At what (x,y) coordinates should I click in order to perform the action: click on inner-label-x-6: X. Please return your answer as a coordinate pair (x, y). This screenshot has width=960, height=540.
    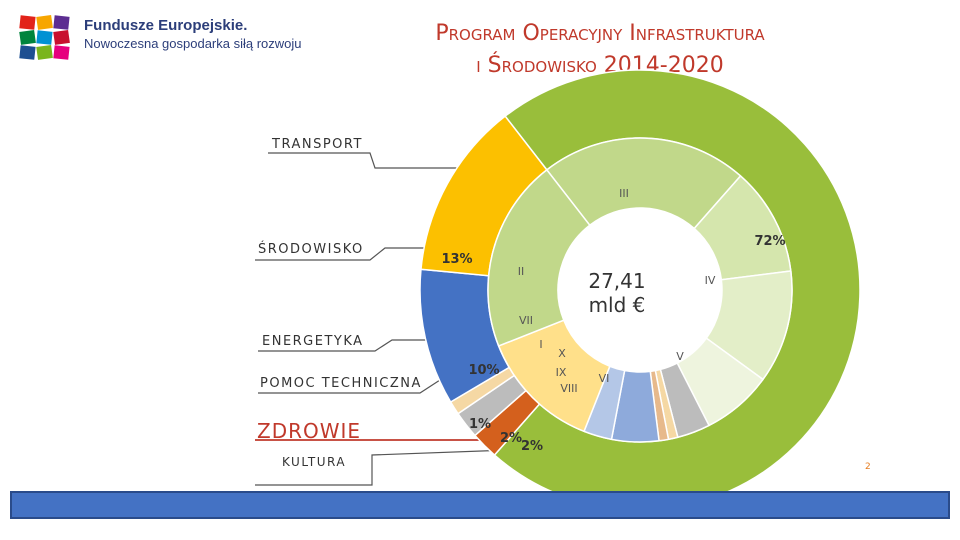
    Looking at the image, I should click on (562, 353).